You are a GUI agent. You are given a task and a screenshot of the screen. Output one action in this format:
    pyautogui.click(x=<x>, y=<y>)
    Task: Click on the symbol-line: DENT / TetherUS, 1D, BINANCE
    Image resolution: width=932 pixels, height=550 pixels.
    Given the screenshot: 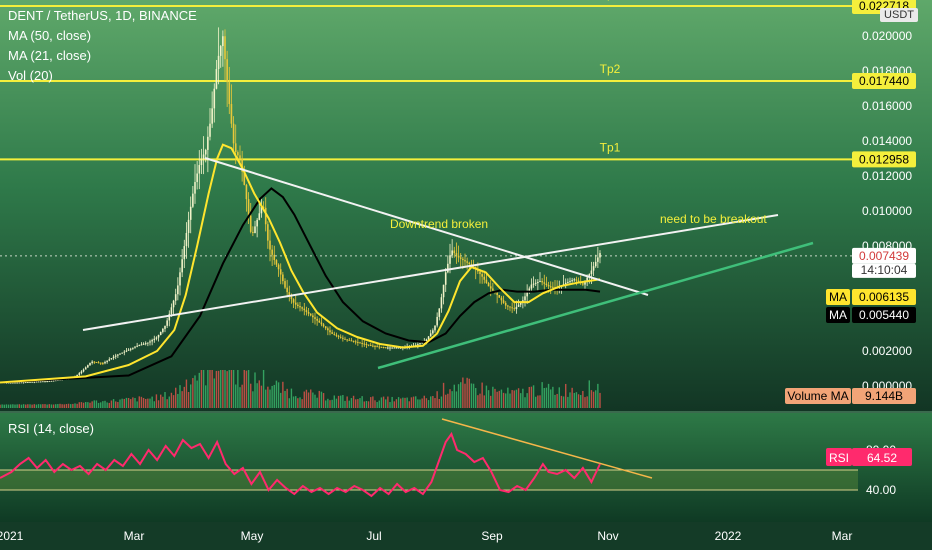 What is the action you would take?
    pyautogui.click(x=102, y=15)
    